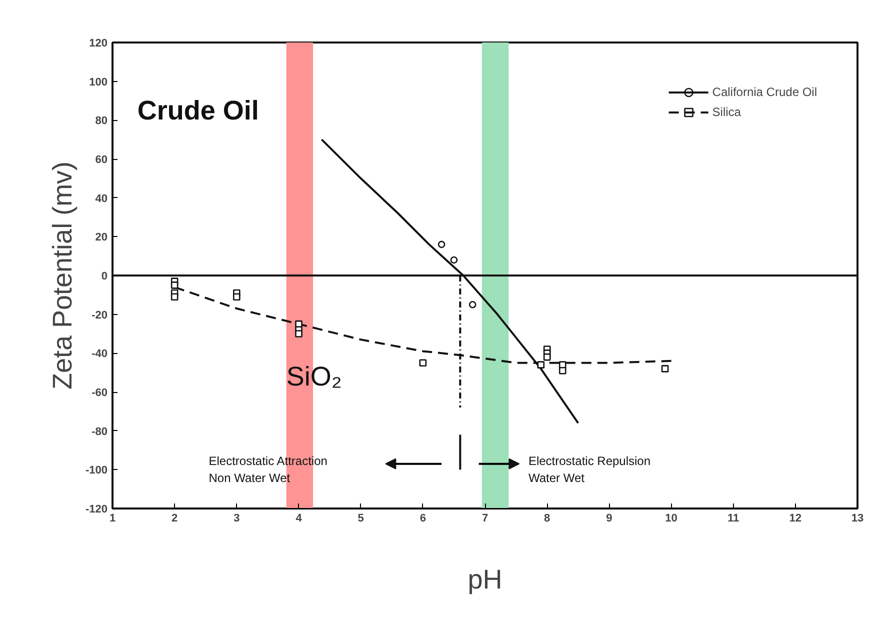 The height and width of the screenshot is (626, 869). What do you see at coordinates (98, 82) in the screenshot?
I see `y-tick-label: 100` at bounding box center [98, 82].